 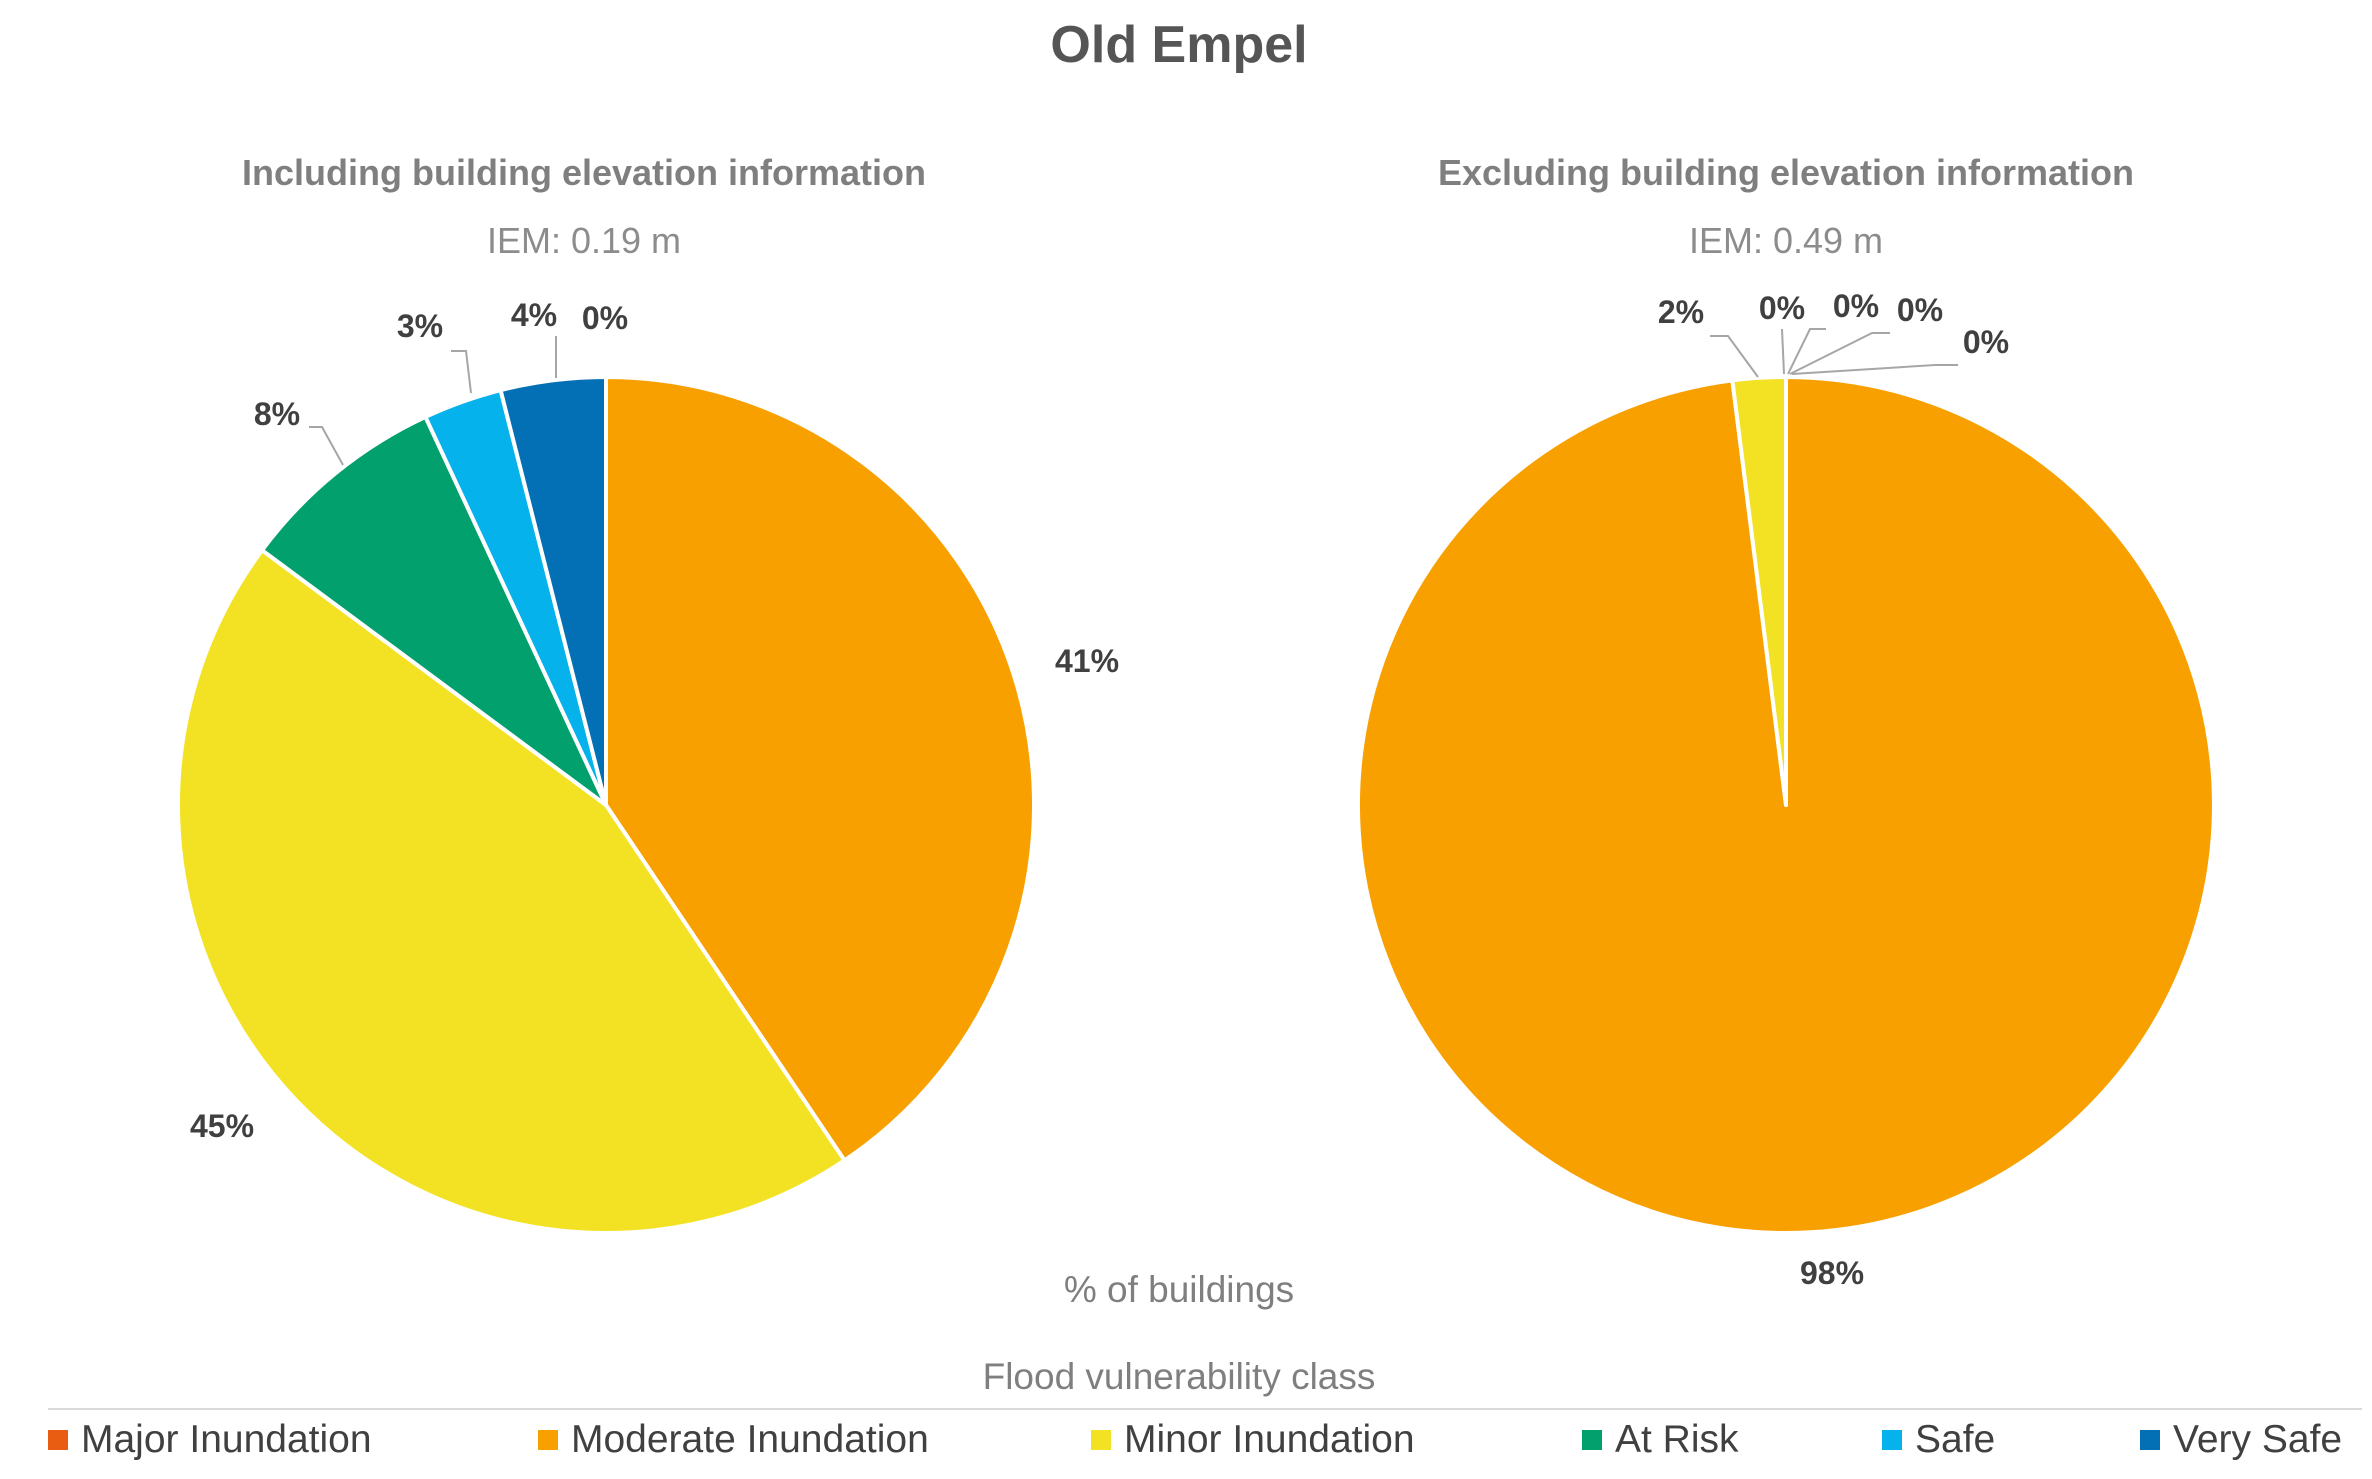 What do you see at coordinates (1087, 661) in the screenshot?
I see `data-label-moderate-inundation: 41%` at bounding box center [1087, 661].